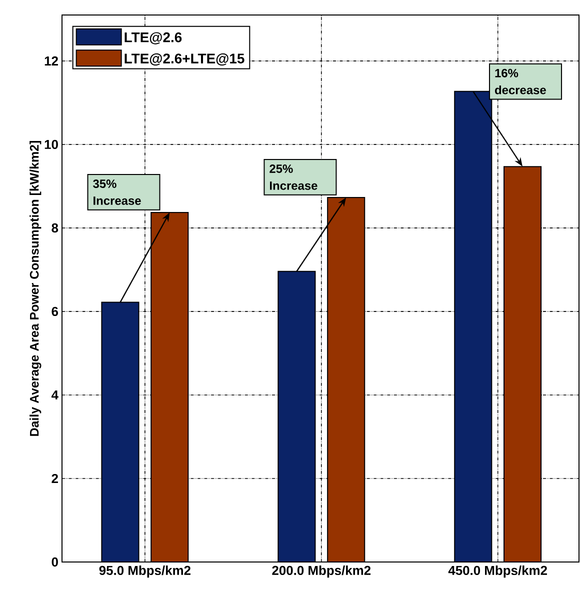 The width and height of the screenshot is (581, 594). Describe the element at coordinates (184, 59) in the screenshot. I see `legend-label: LTE@2.6+LTE@15` at that location.